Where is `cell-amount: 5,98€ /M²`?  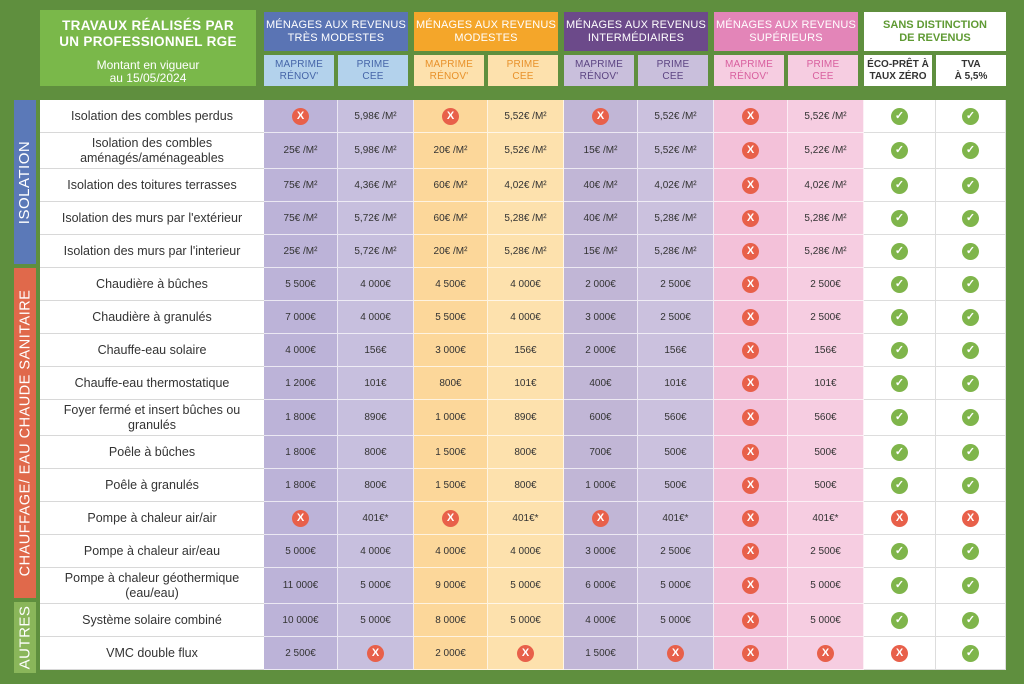 cell-amount: 5,98€ /M² is located at coordinates (375, 150).